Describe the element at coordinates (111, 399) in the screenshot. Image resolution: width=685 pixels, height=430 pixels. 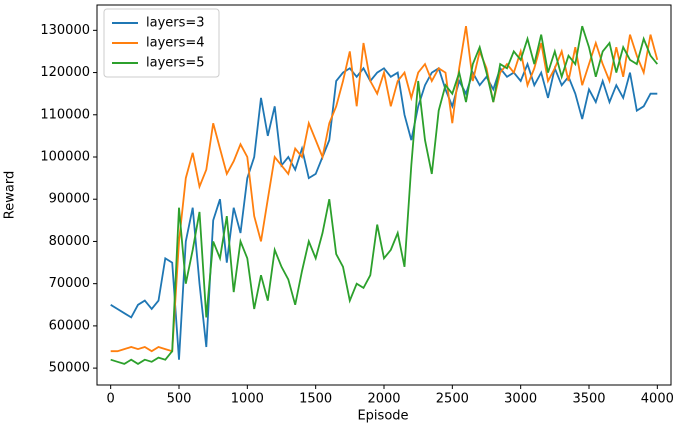
I see `x-tick-label: 0` at that location.